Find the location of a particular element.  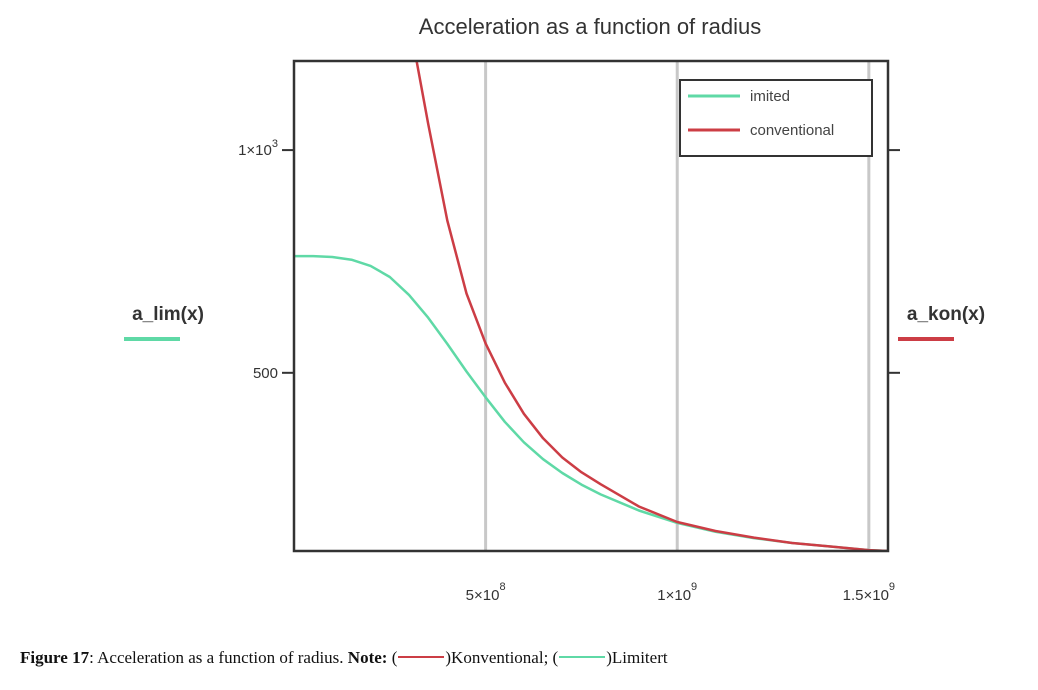

y-tick-label: 1×10³ is located at coordinates (258, 148).